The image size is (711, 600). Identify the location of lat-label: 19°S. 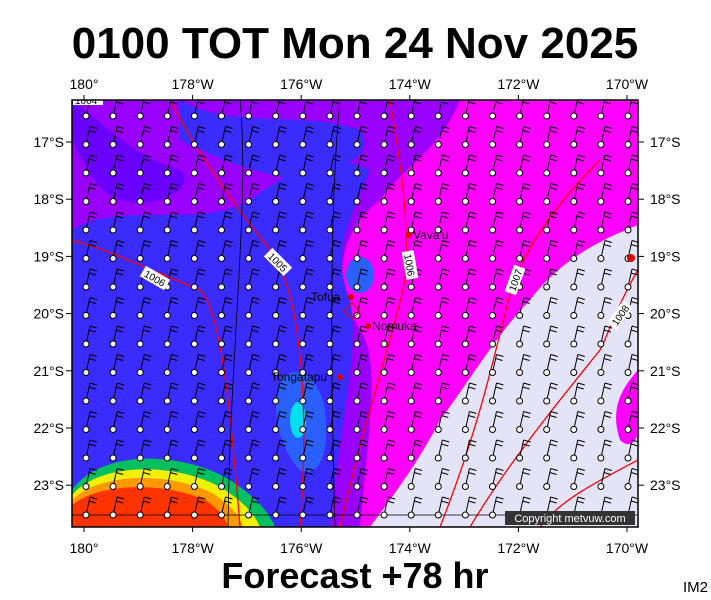
(665, 256).